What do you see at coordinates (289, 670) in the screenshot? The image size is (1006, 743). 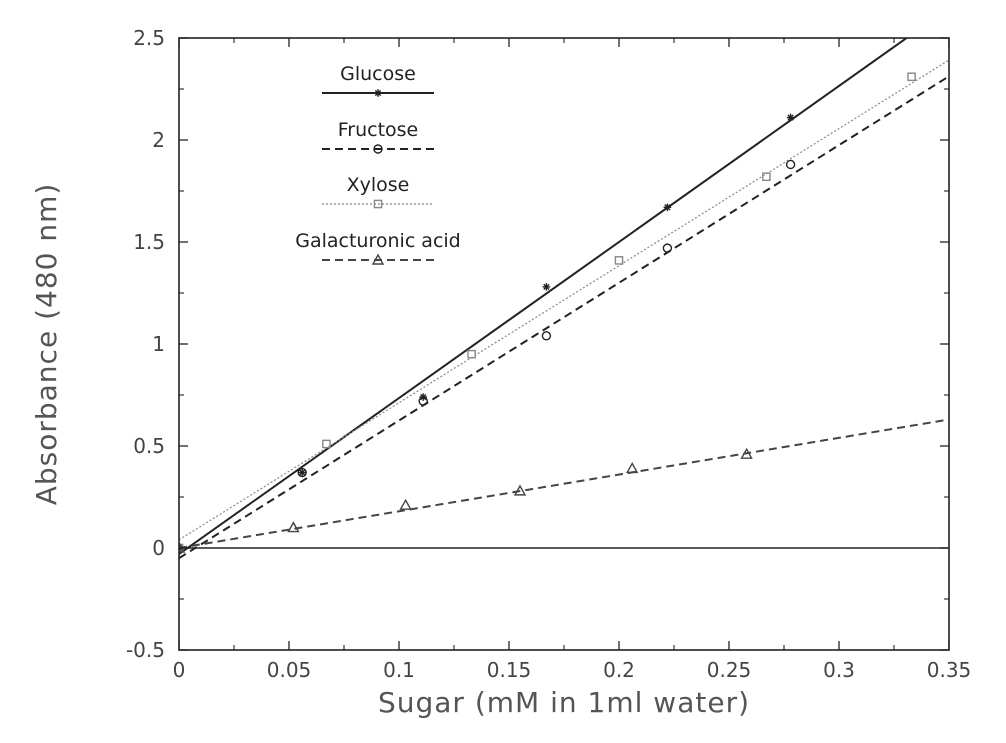 I see `x-tick-label: 0.05` at bounding box center [289, 670].